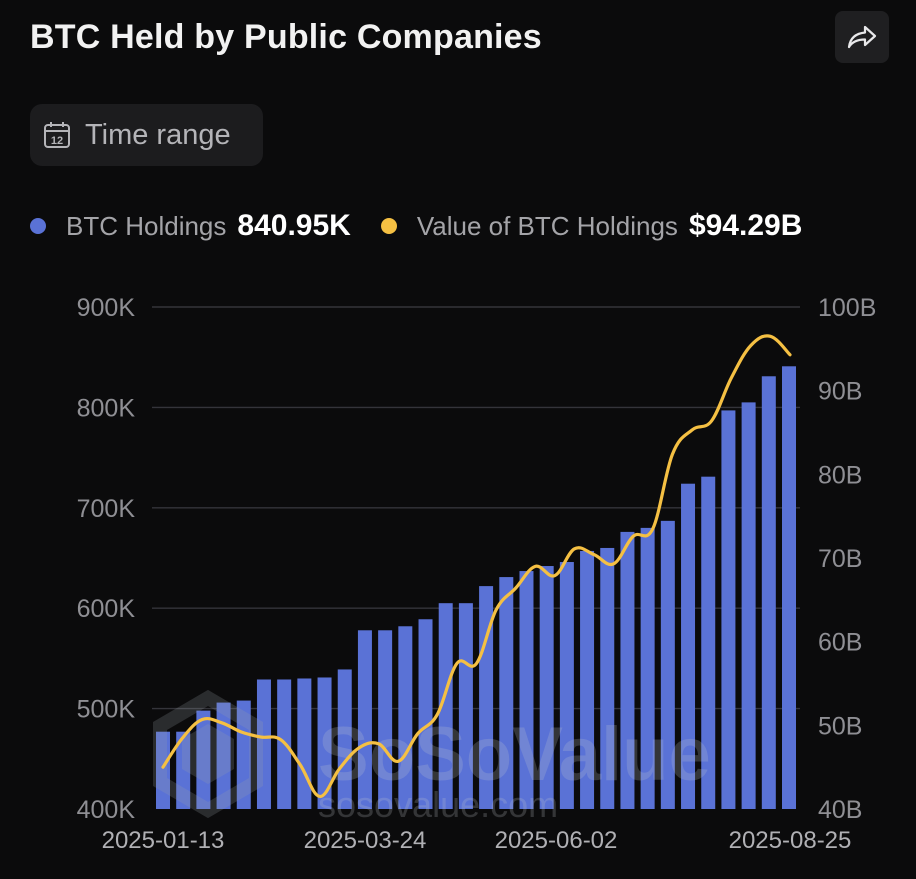  I want to click on share-button, so click(862, 37).